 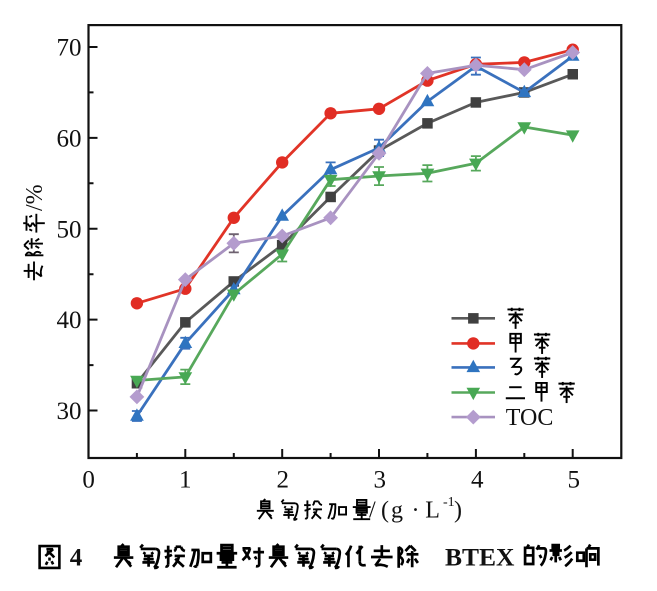 I want to click on svg-text: 0, so click(x=88, y=479).